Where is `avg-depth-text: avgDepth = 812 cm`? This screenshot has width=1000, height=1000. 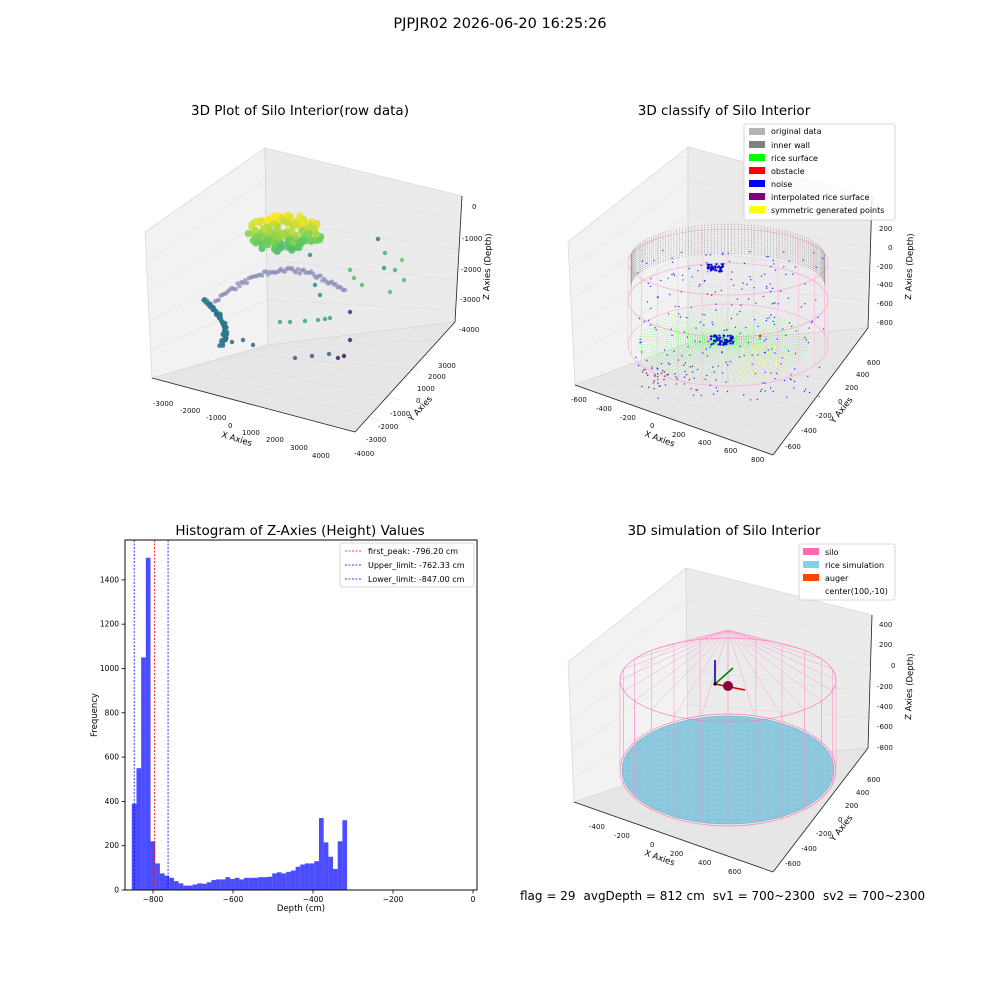
avg-depth-text: avgDepth = 812 cm is located at coordinates (644, 896).